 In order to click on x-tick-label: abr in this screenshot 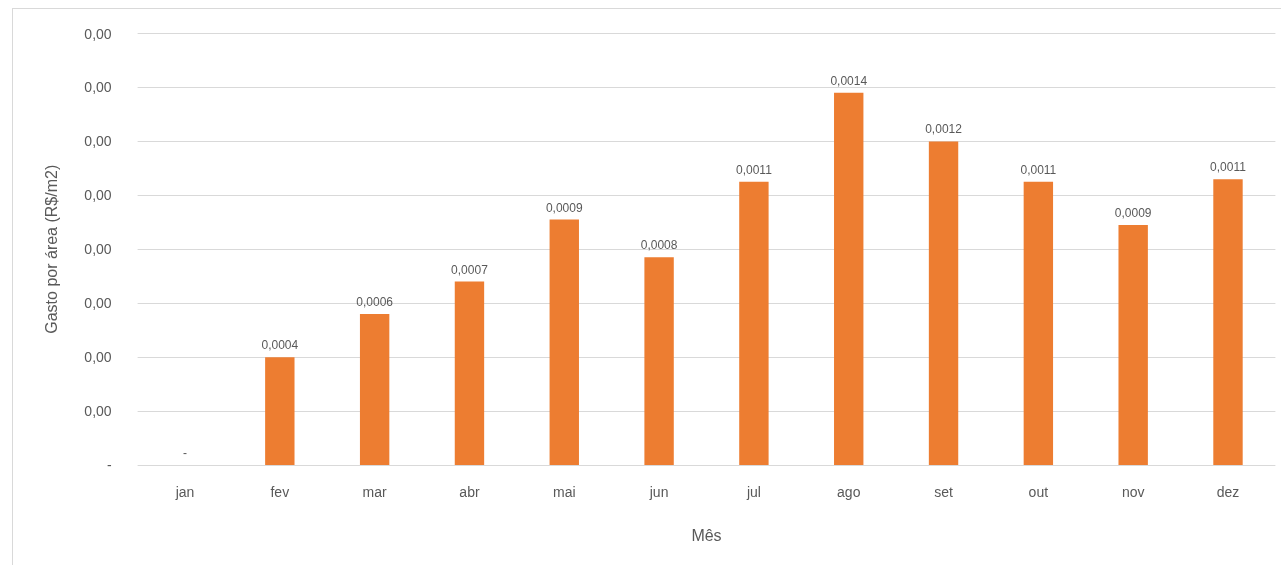, I will do `click(469, 492)`.